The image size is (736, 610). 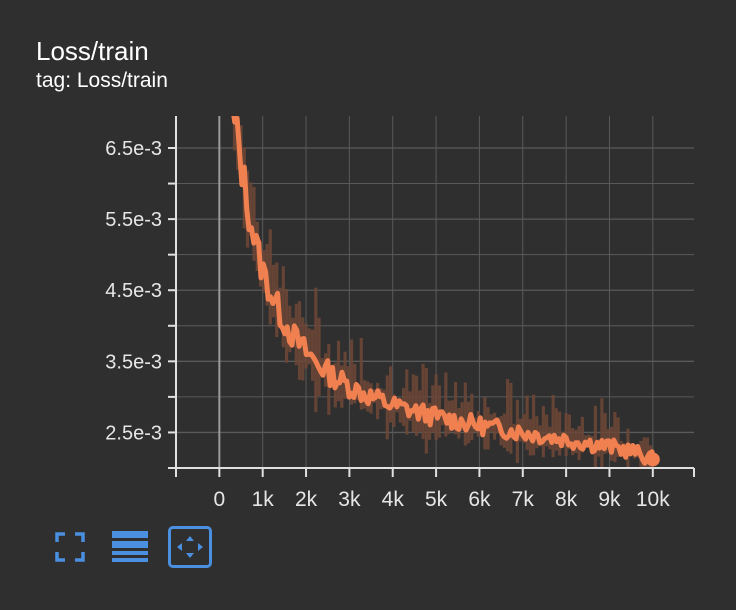 What do you see at coordinates (133, 362) in the screenshot?
I see `y-tick-label: 3.5e-3` at bounding box center [133, 362].